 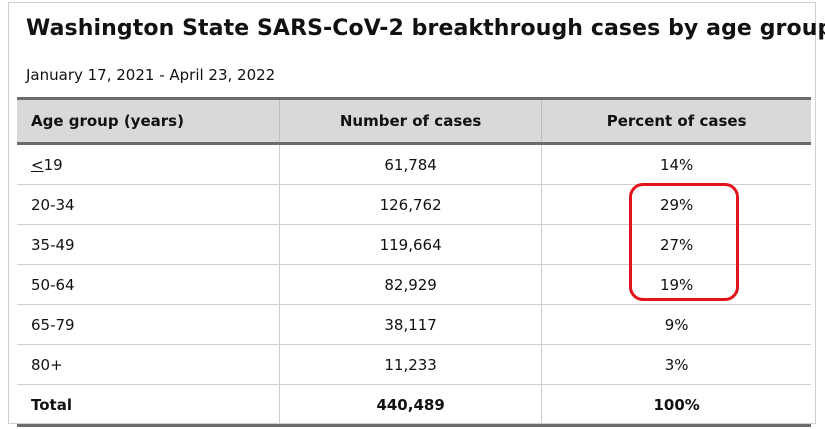 I want to click on total-percent-cell: 100%, so click(x=676, y=405).